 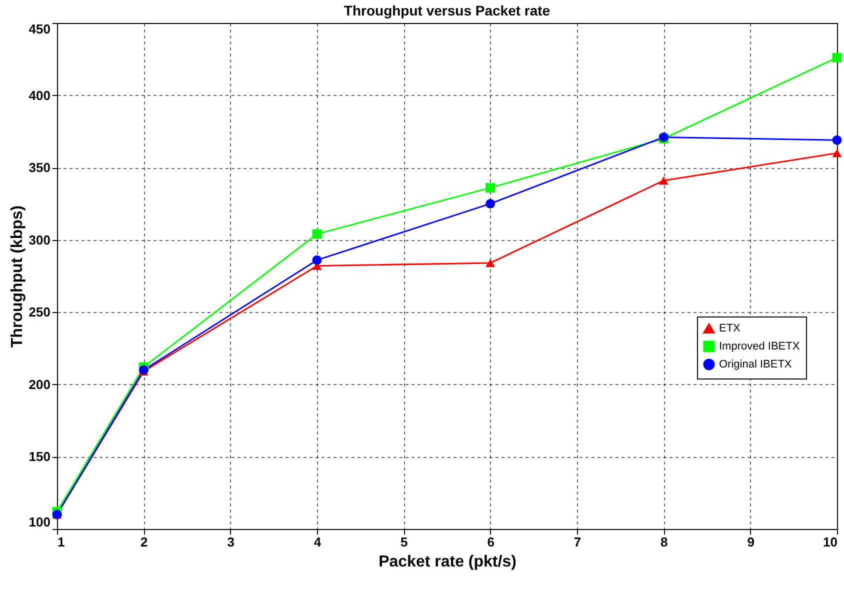 I want to click on x-tick-label: 6, so click(x=490, y=542).